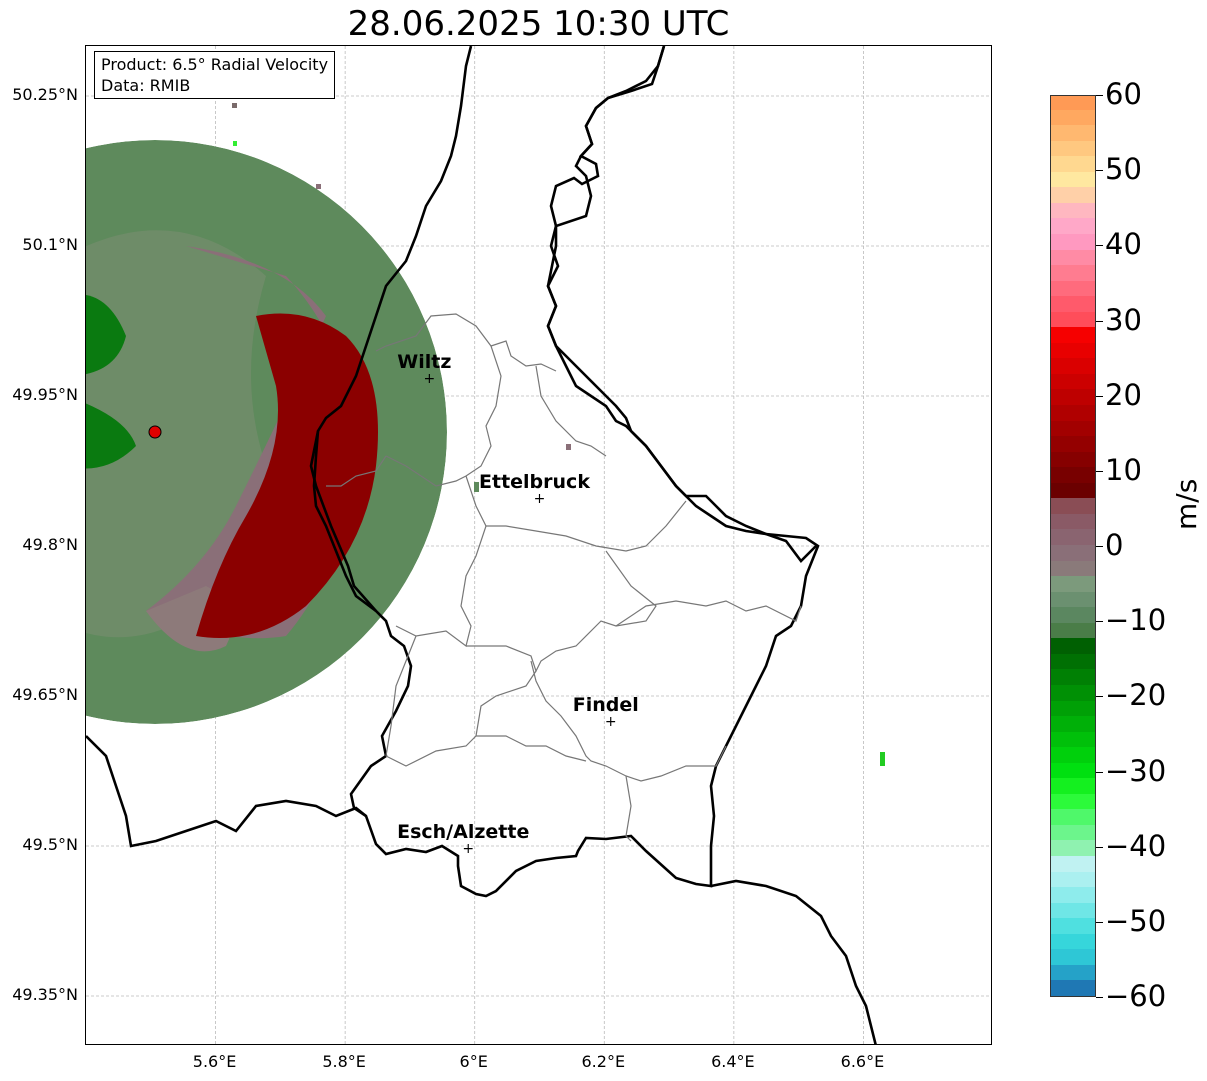  Describe the element at coordinates (344, 1061) in the screenshot. I see `longitude-tick-label: 5.8°E` at that location.